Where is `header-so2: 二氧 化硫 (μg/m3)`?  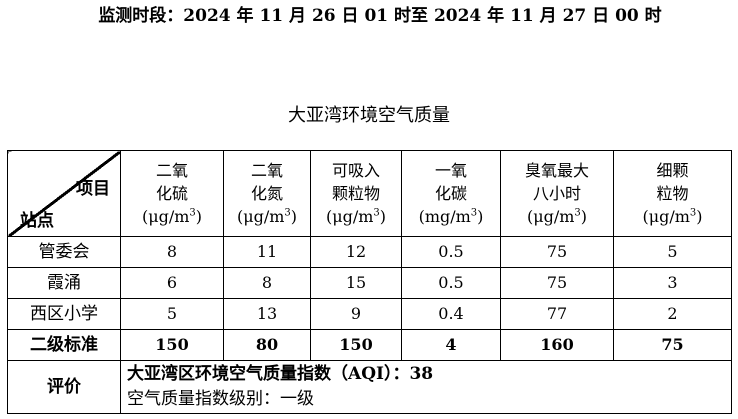
header-so2: 二氧 化硫 (μg/m3) is located at coordinates (172, 193).